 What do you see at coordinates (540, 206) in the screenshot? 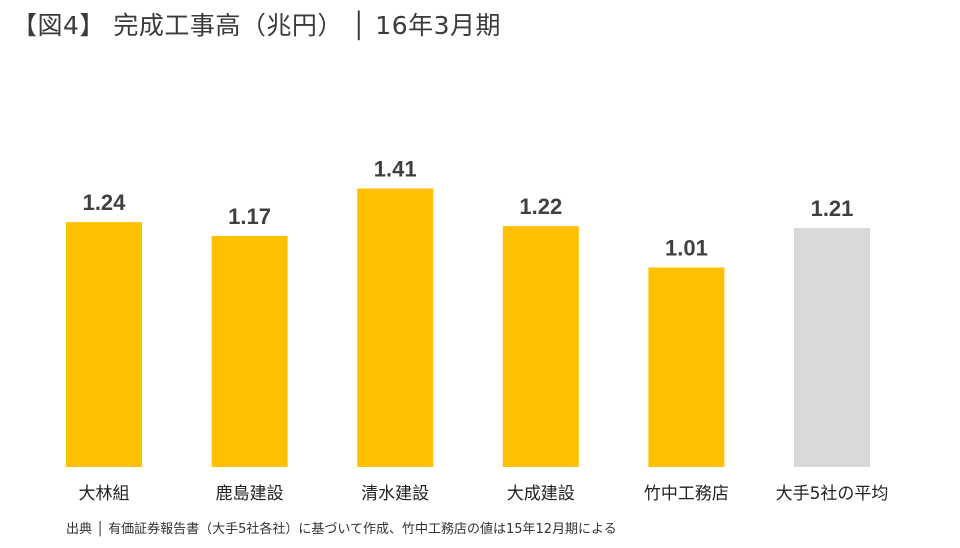
I see `value-label-4: 1.22` at bounding box center [540, 206].